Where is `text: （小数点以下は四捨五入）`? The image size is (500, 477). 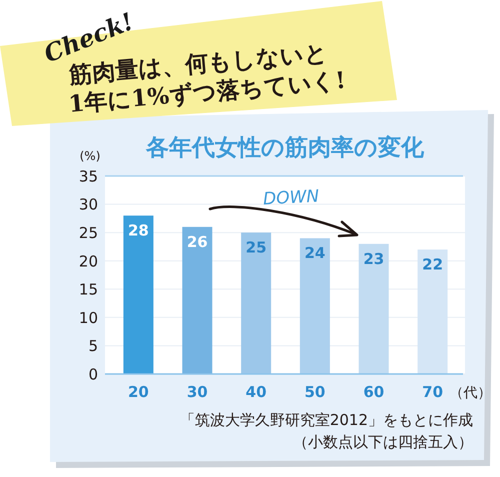 text: （小数点以下は四捨五入） is located at coordinates (383, 442).